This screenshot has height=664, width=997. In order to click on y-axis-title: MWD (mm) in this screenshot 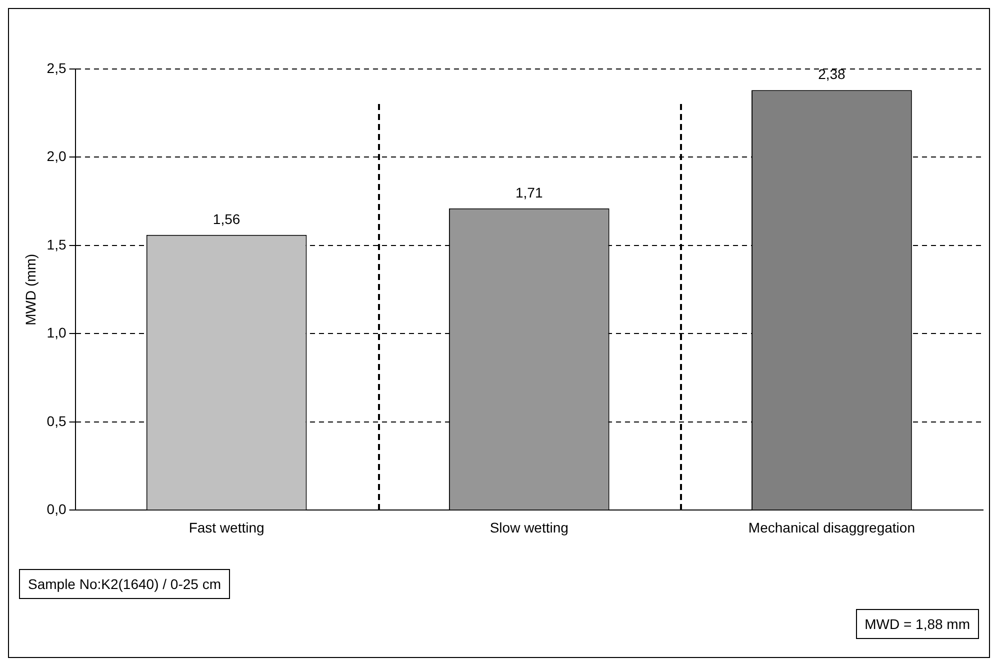, I will do `click(30, 290)`.